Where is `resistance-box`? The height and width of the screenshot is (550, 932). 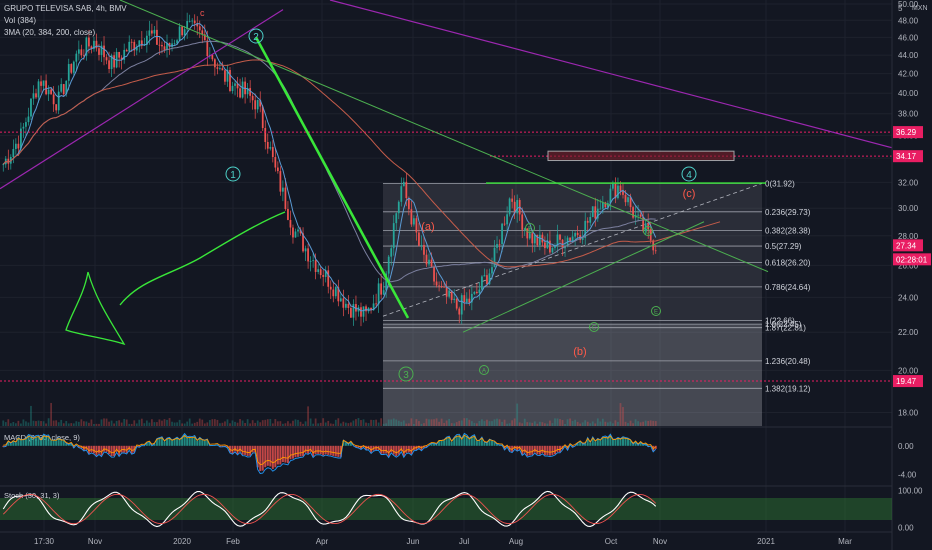 resistance-box is located at coordinates (641, 156).